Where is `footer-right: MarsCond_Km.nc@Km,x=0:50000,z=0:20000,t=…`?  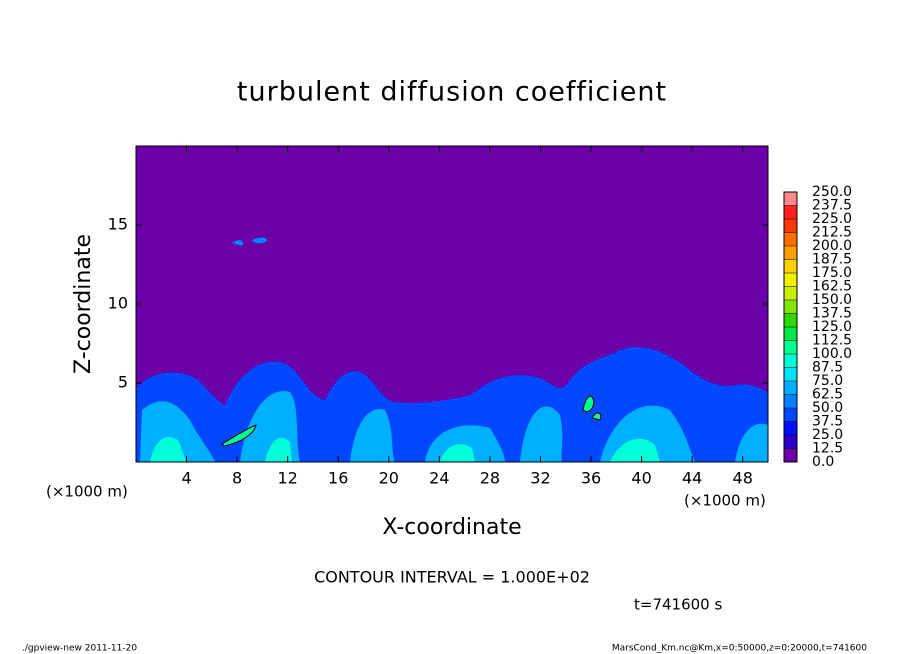 footer-right: MarsCond_Km.nc@Km,x=0:50000,z=0:20000,t=… is located at coordinates (739, 649).